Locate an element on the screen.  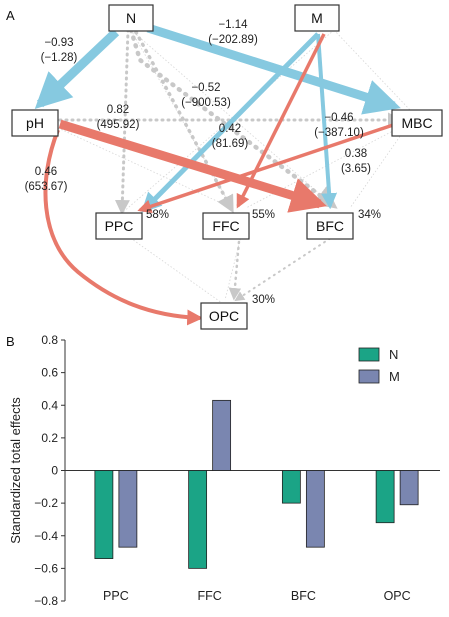
x-category-label: OPC is located at coordinates (397, 596).